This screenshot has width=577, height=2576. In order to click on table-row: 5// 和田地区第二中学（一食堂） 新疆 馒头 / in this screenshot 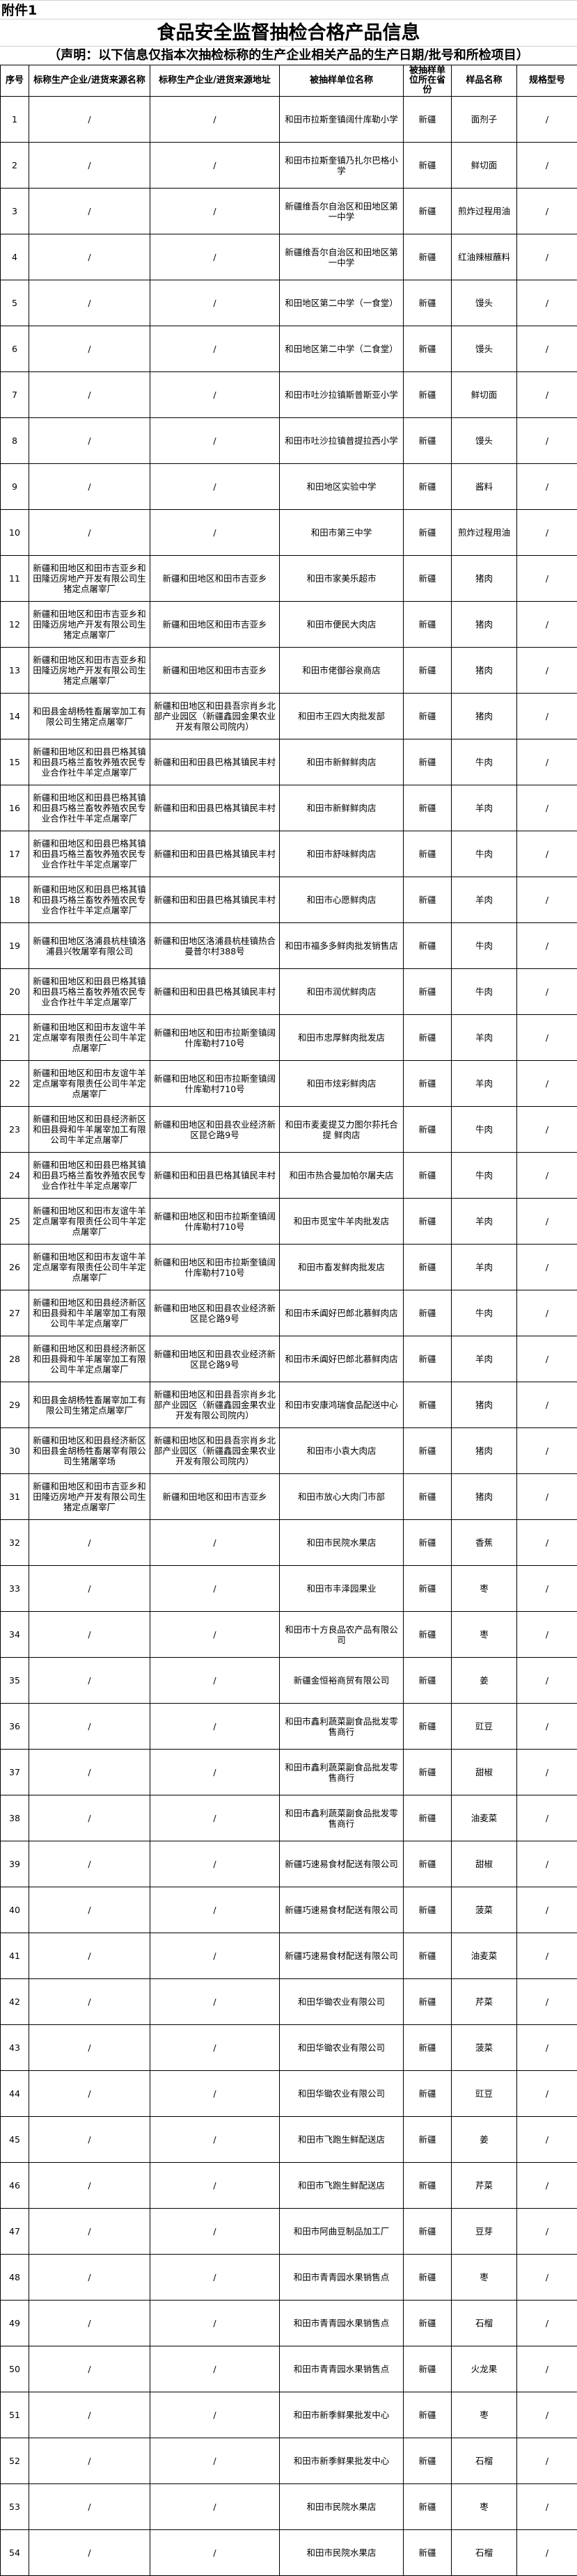, I will do `click(288, 303)`.